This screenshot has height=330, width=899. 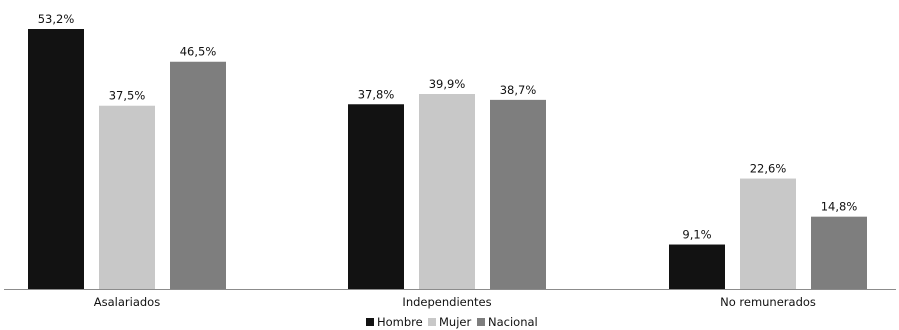 I want to click on bar-independientes-nacional, so click(x=518, y=194).